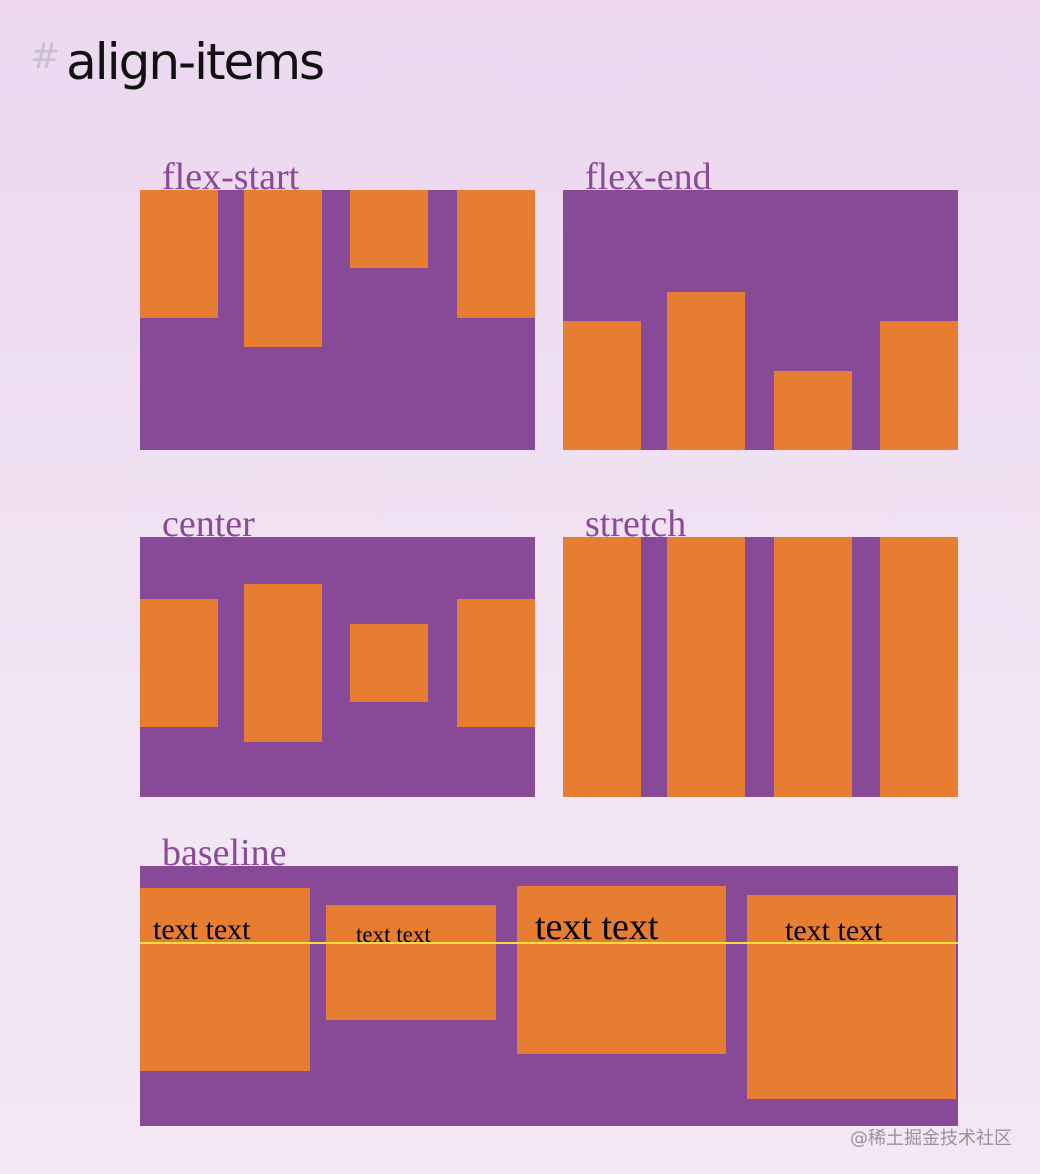 Image resolution: width=1040 pixels, height=1174 pixels. I want to click on center-container, so click(337, 667).